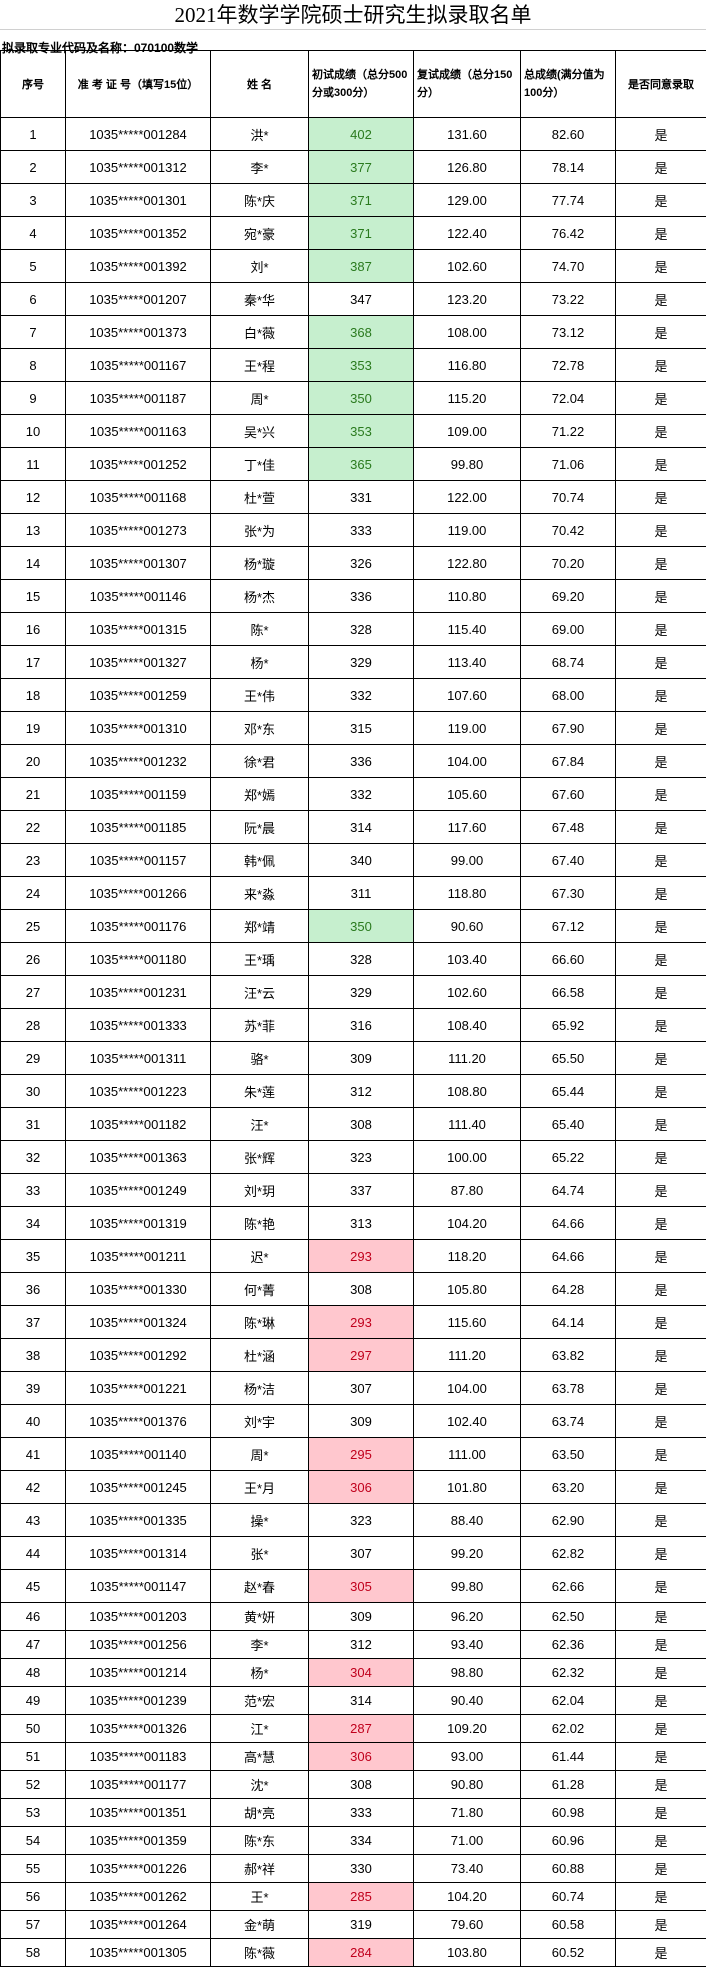  Describe the element at coordinates (353, 629) in the screenshot. I see `table-row: 16 1035*****001315 陈* 328 115.40 69.00 是` at that location.